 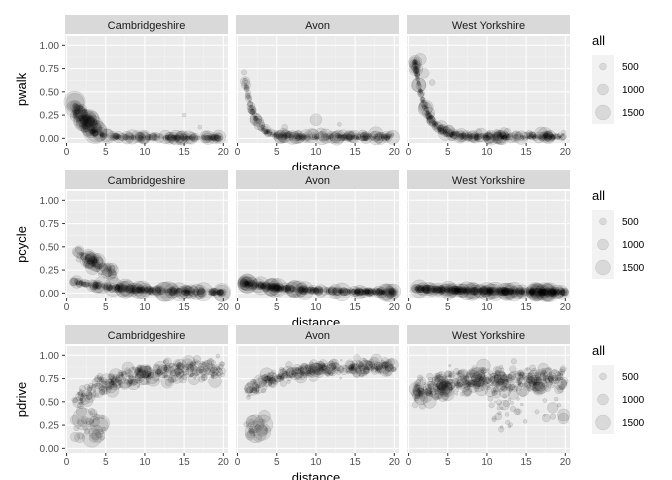 I want to click on panel-background, so click(x=488, y=89).